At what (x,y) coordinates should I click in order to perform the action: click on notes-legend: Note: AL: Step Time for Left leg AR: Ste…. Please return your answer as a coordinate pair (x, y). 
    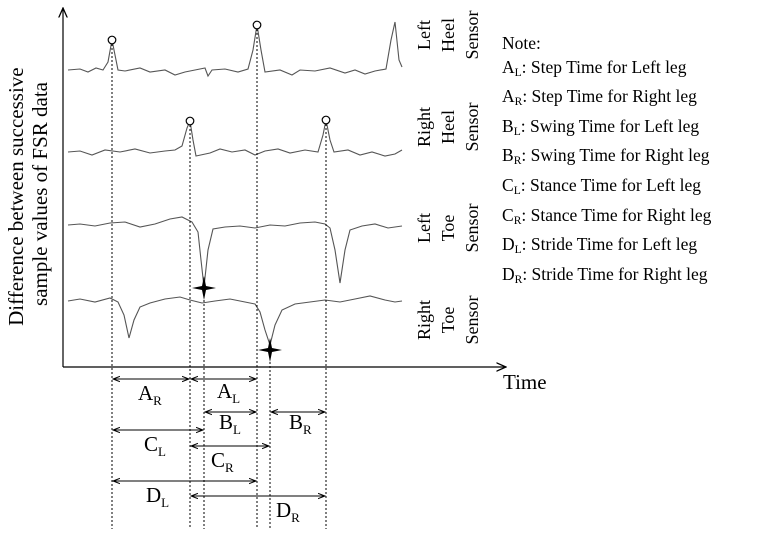
    Looking at the image, I should click on (606, 162).